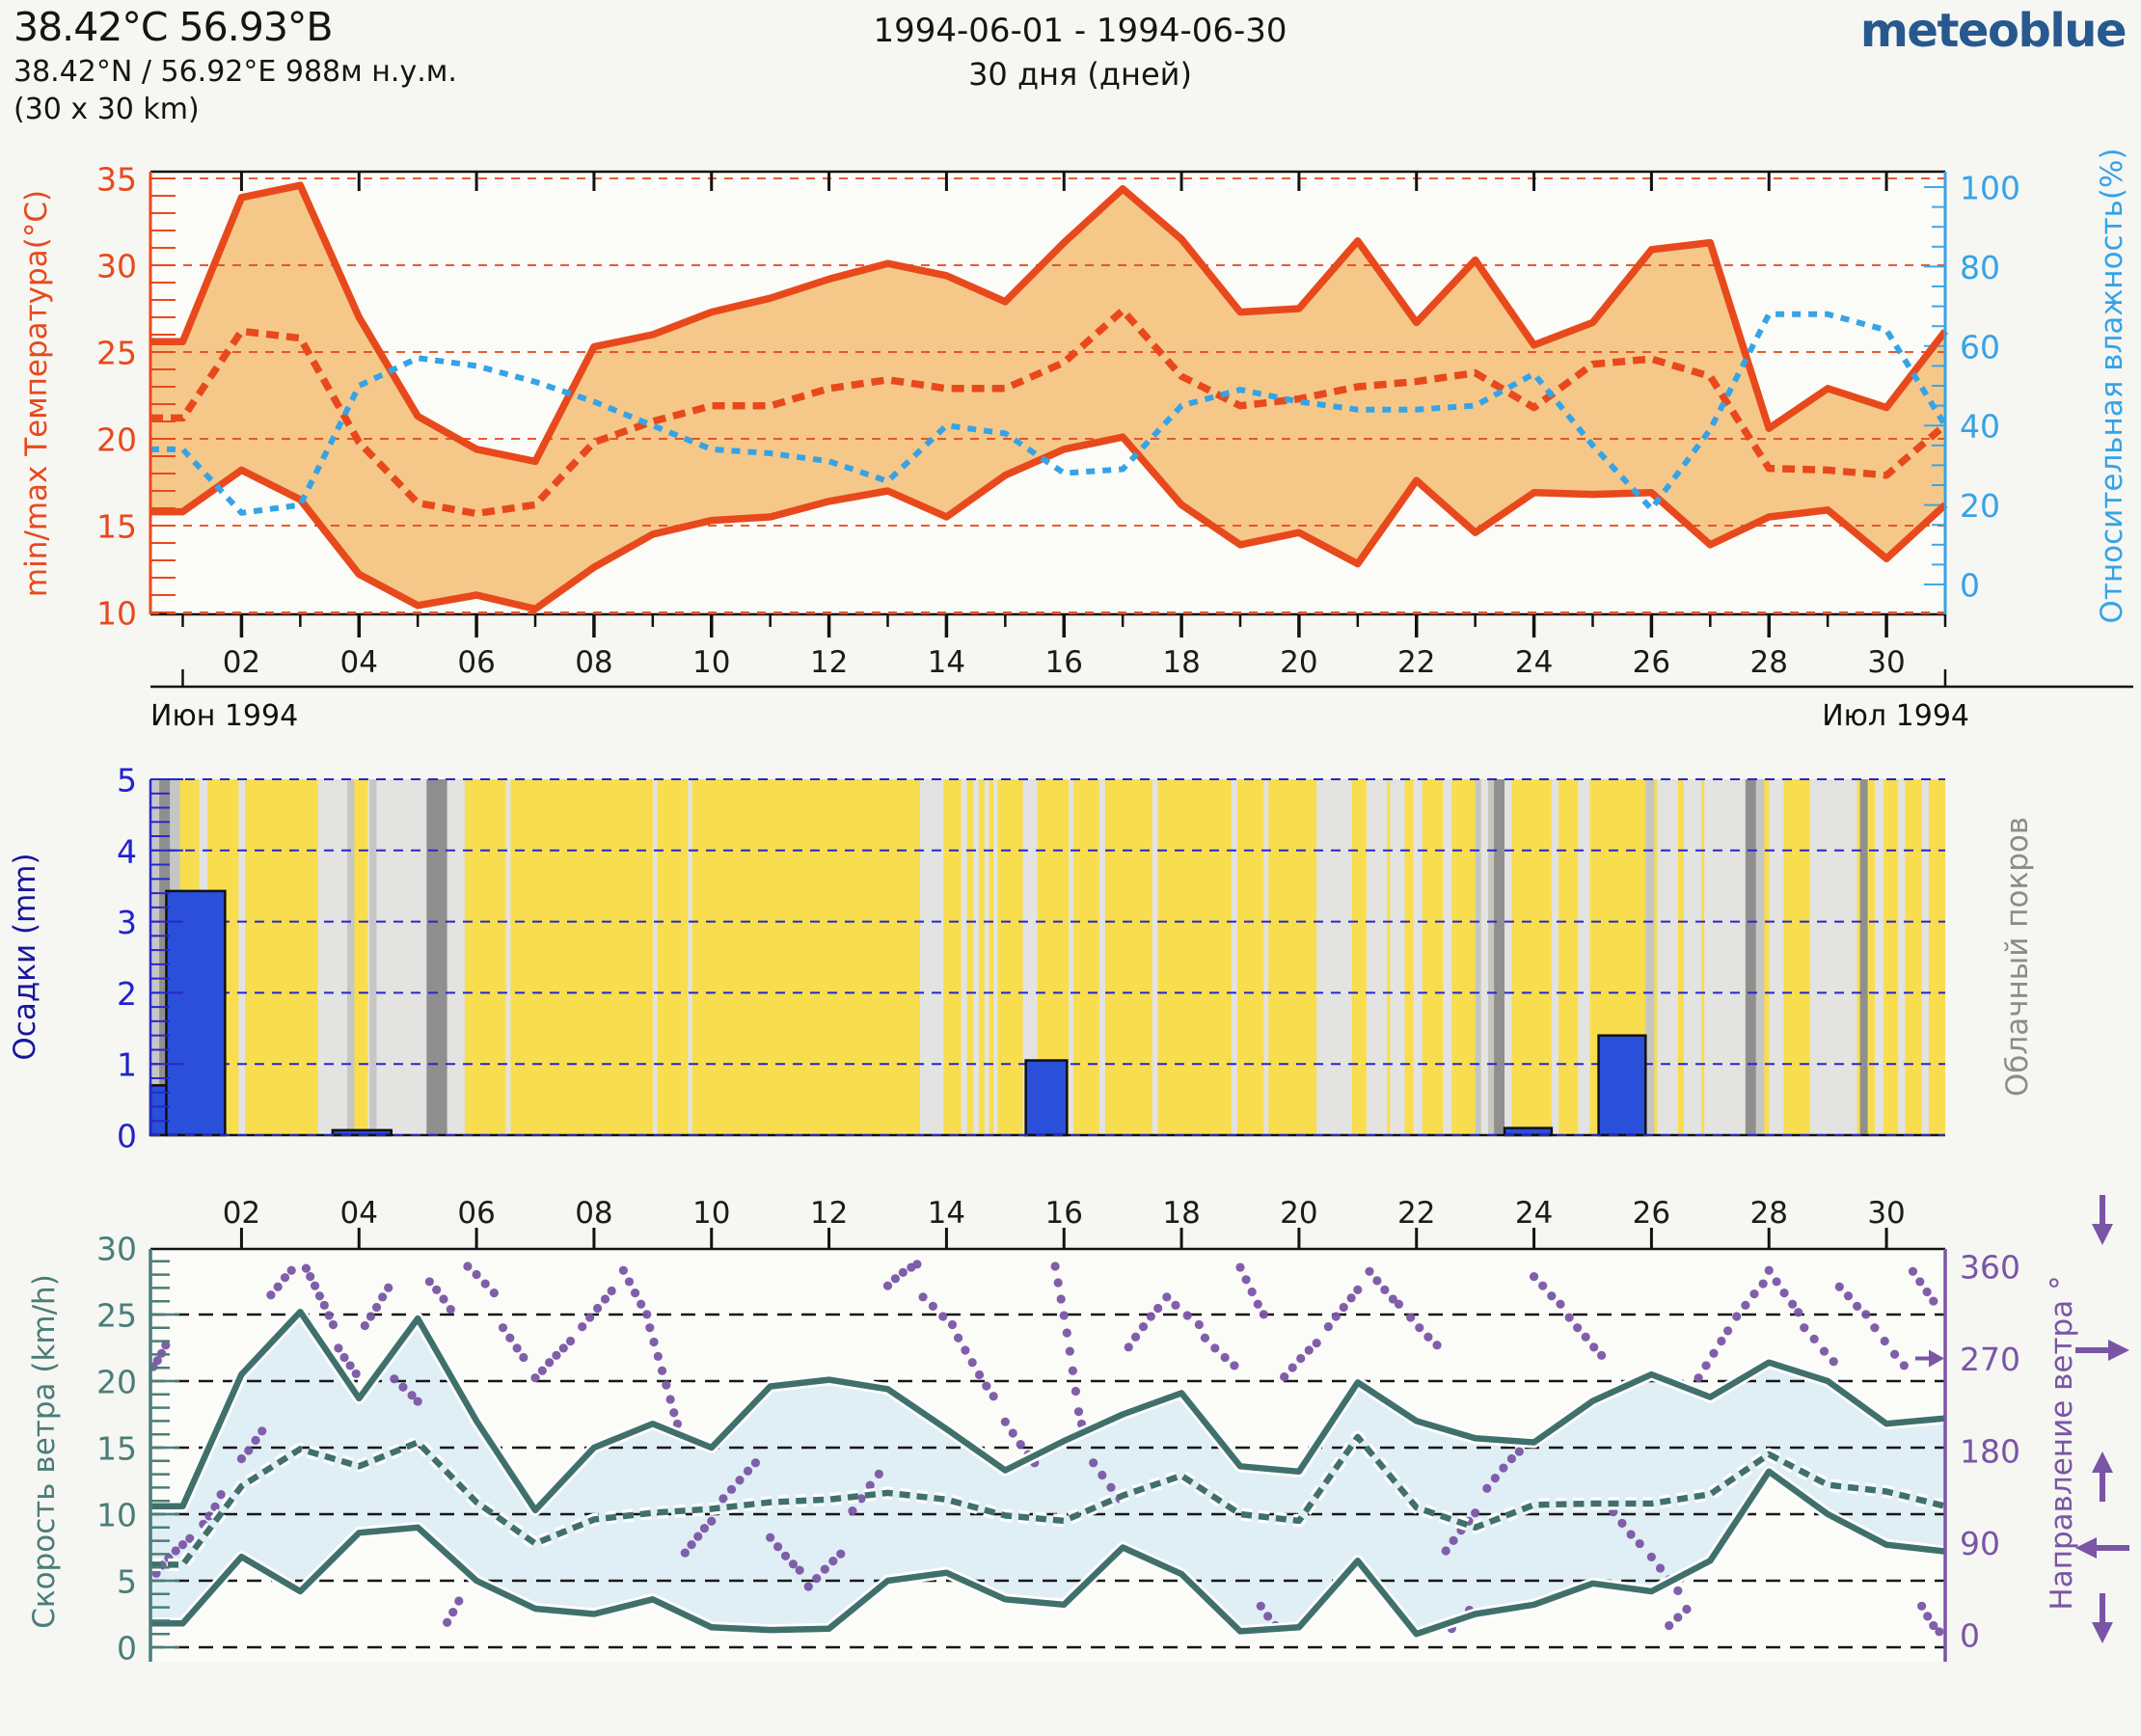 The height and width of the screenshot is (1736, 2141). I want to click on precip-tick-label: 0, so click(127, 1136).